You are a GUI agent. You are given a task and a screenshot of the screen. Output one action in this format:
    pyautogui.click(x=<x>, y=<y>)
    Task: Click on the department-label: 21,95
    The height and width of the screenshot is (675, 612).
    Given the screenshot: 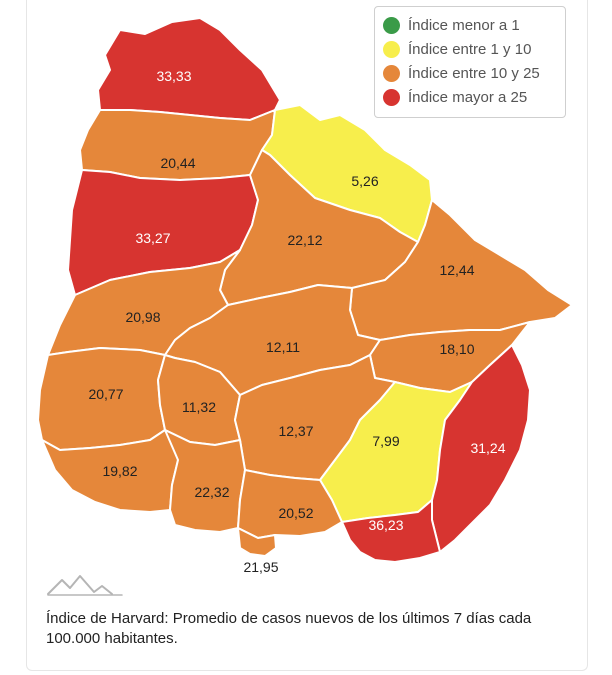 What is the action you would take?
    pyautogui.click(x=260, y=567)
    